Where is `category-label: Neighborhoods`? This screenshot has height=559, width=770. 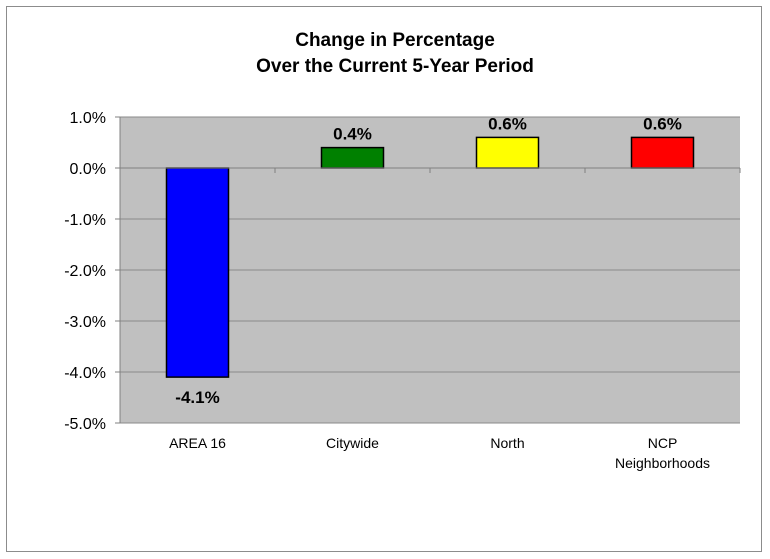
category-label: Neighborhoods is located at coordinates (662, 463).